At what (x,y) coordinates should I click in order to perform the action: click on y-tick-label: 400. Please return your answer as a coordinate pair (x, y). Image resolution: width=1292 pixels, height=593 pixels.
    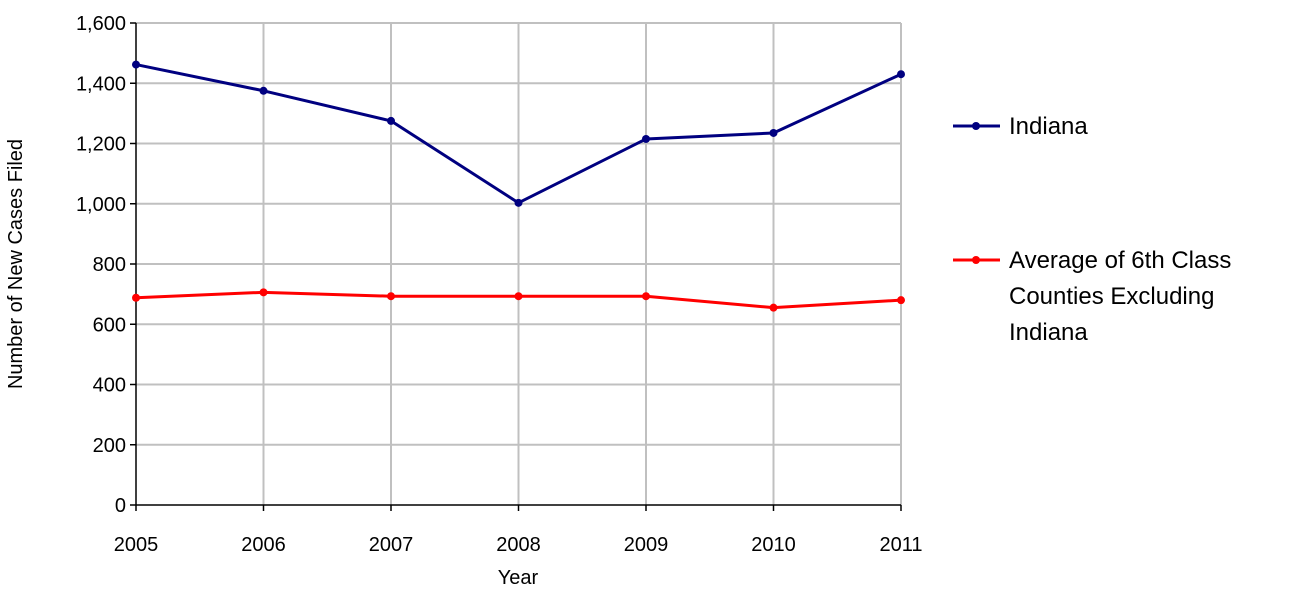
    Looking at the image, I should click on (109, 386).